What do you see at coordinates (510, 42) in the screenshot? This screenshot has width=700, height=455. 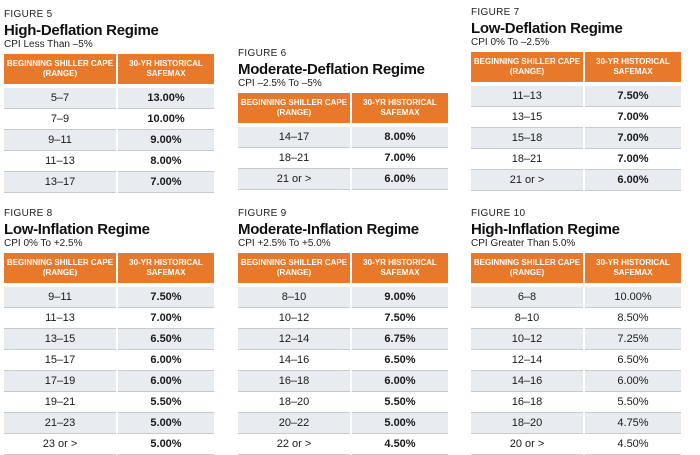 I see `figure-subtitle: CPI 0% To –2.5%` at bounding box center [510, 42].